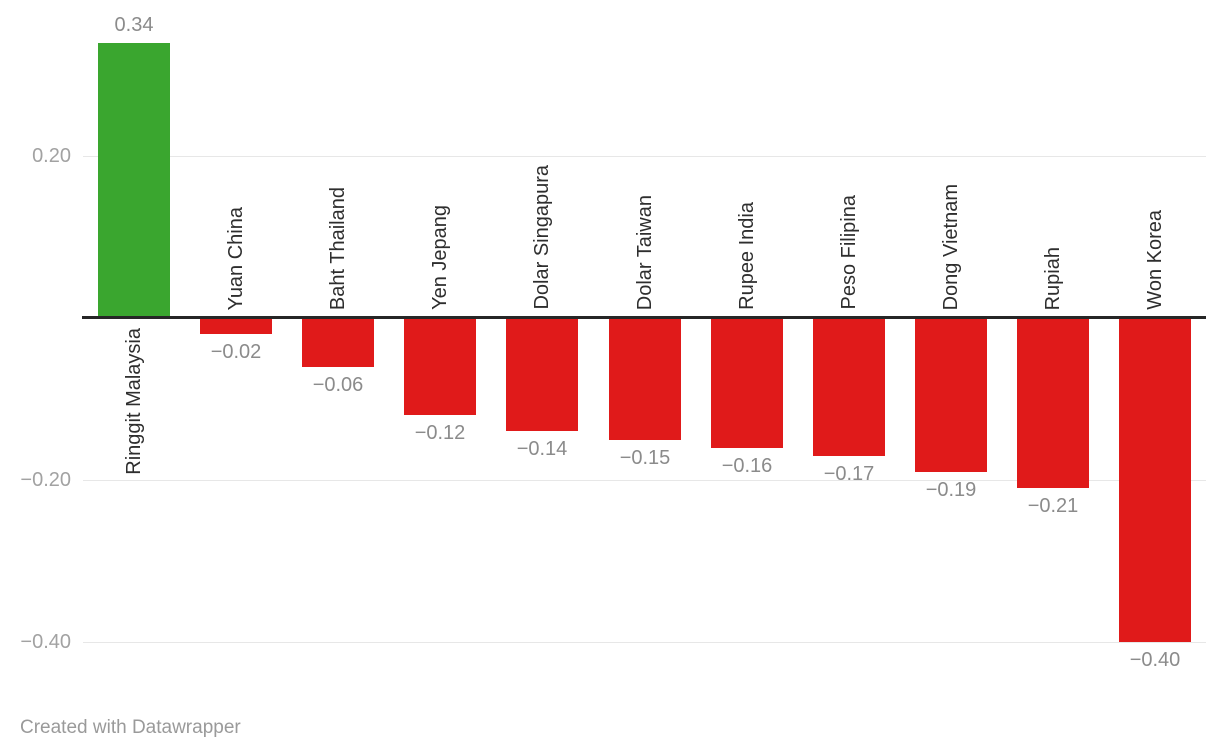  What do you see at coordinates (440, 366) in the screenshot?
I see `bar-yen-jepang` at bounding box center [440, 366].